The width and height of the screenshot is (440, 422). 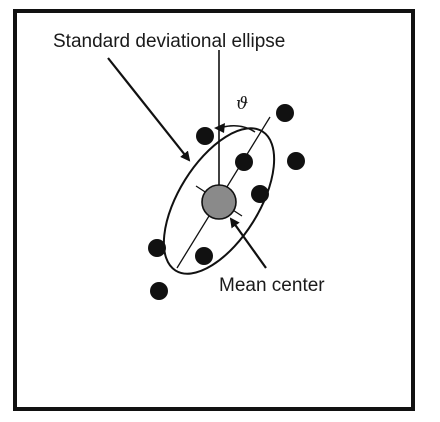 What do you see at coordinates (219, 128) in the screenshot?
I see `angle-arc-arrowhead` at bounding box center [219, 128].